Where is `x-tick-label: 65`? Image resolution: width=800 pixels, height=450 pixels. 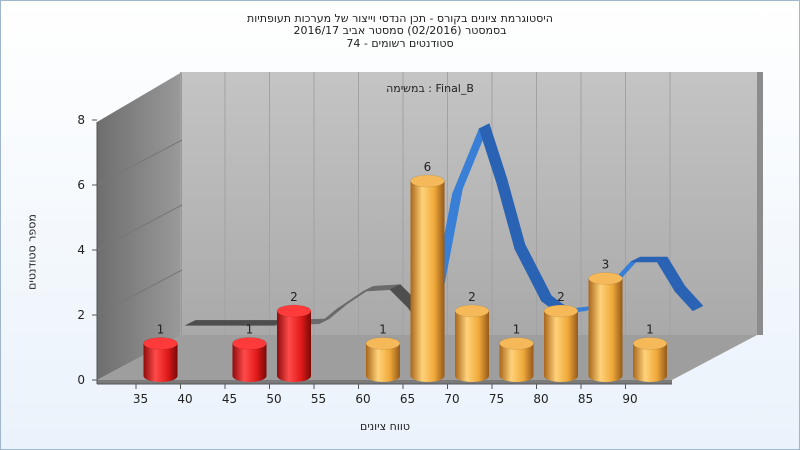 x-tick-label: 65 is located at coordinates (407, 399).